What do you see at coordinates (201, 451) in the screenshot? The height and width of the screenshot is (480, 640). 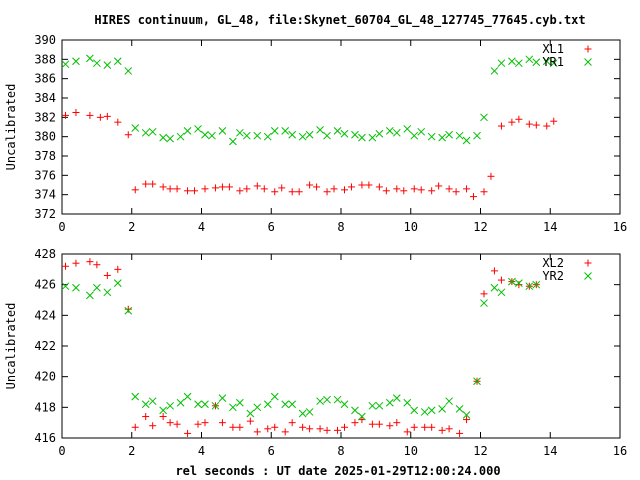 I see `x-tick-label: 4` at bounding box center [201, 451].